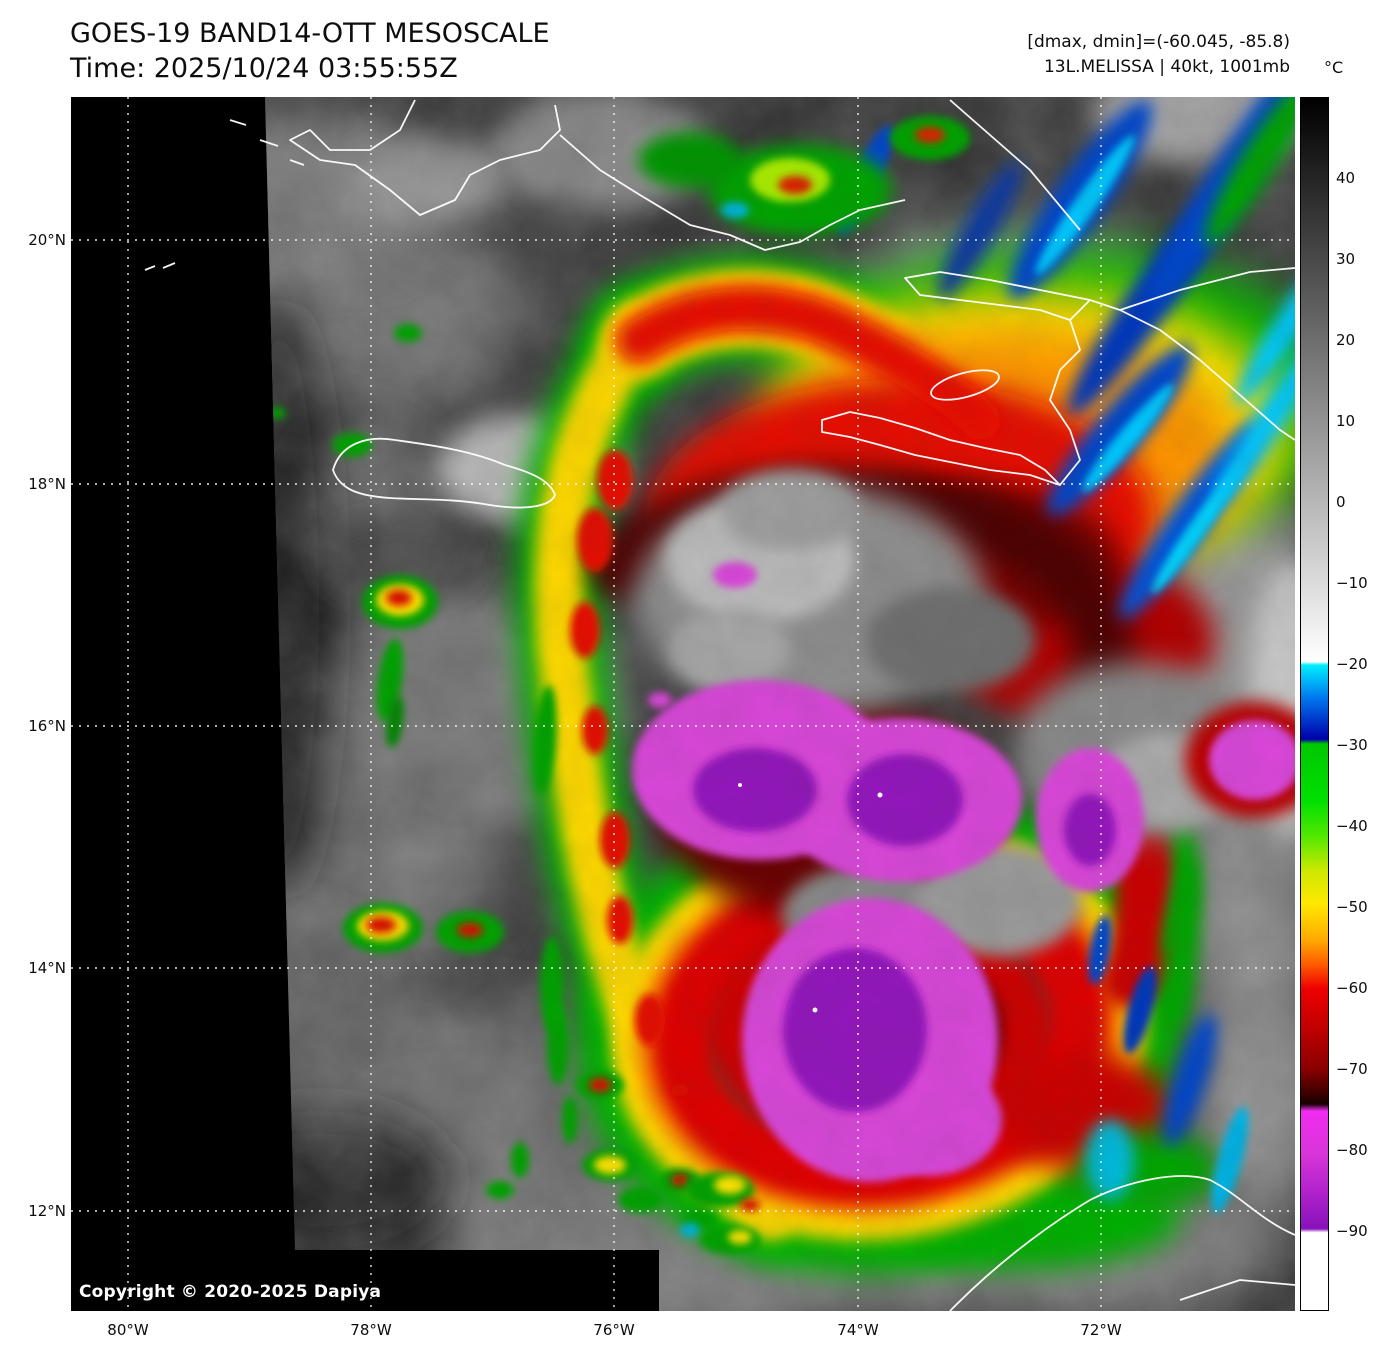 The height and width of the screenshot is (1359, 1390). What do you see at coordinates (614, 1330) in the screenshot?
I see `lon-label-76w: 76°W` at bounding box center [614, 1330].